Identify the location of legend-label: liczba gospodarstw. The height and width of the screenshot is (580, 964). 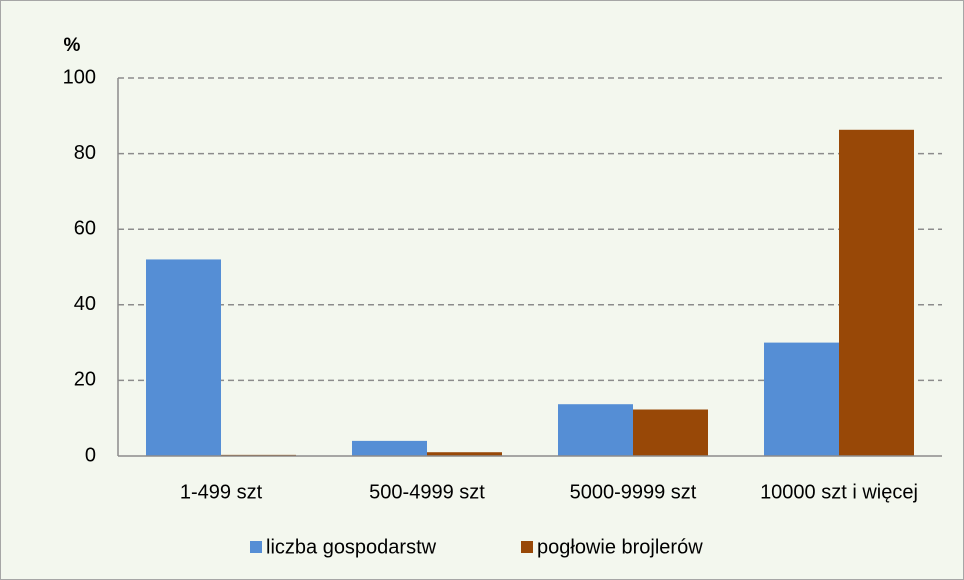
(351, 547).